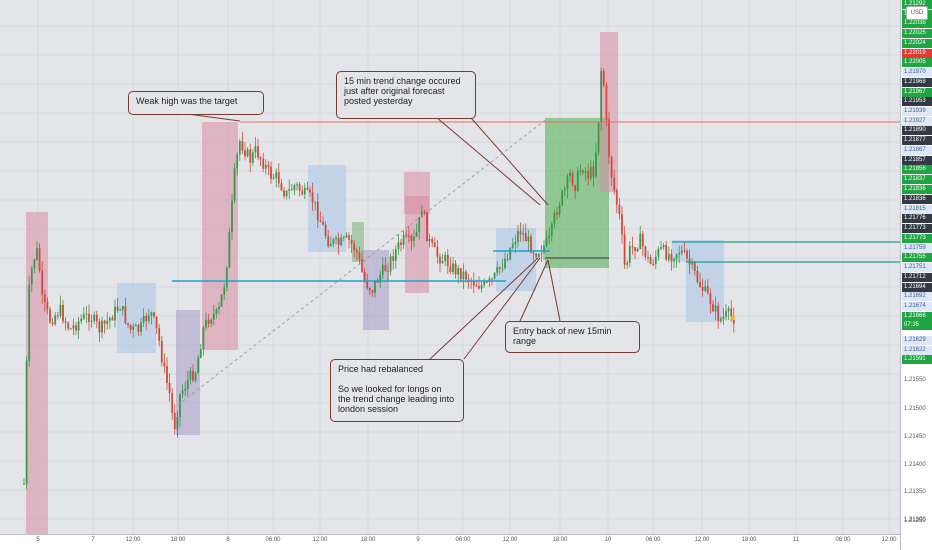 The width and height of the screenshot is (932, 550). I want to click on price-label: 07:35, so click(917, 325).